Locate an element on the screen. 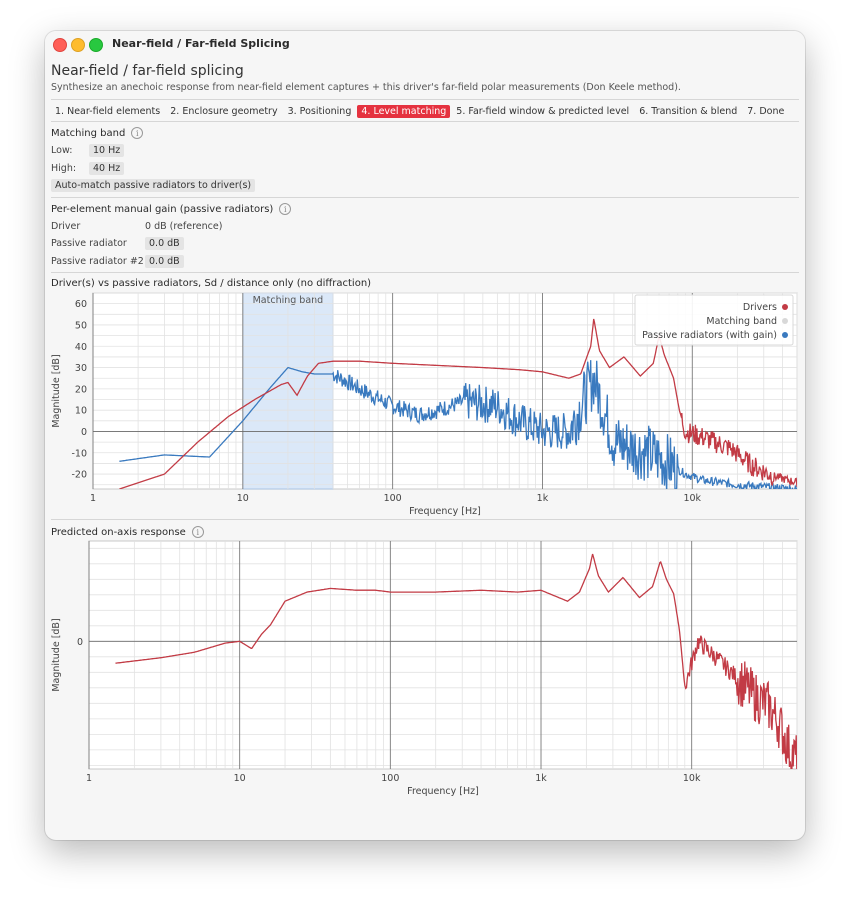  legend-box is located at coordinates (714, 320).